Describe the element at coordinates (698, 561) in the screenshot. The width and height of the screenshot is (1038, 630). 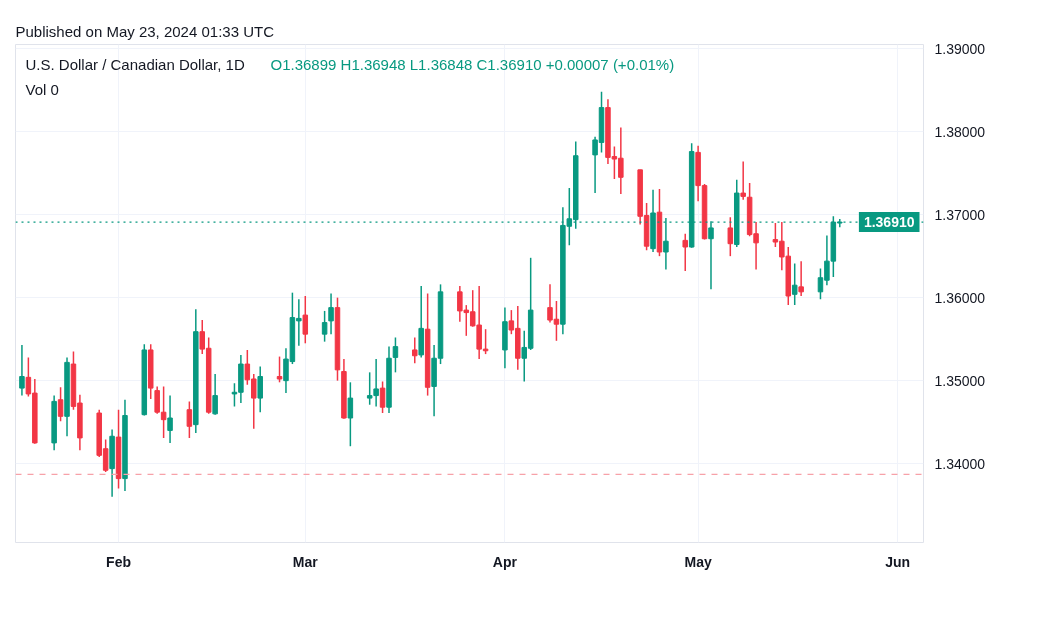
I see `x-tick-label: May` at that location.